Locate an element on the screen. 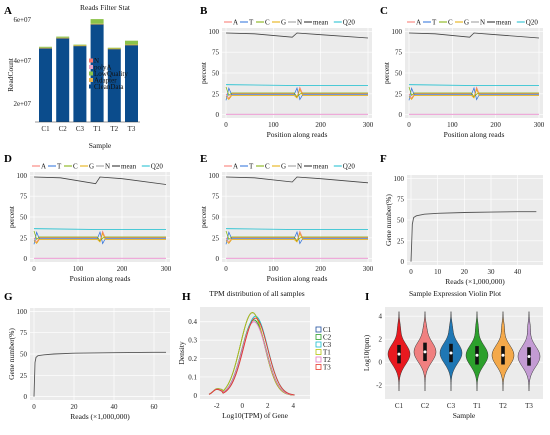 This screenshot has height=435, width=550. panel-a-ylabel: ReadCount is located at coordinates (10, 74).